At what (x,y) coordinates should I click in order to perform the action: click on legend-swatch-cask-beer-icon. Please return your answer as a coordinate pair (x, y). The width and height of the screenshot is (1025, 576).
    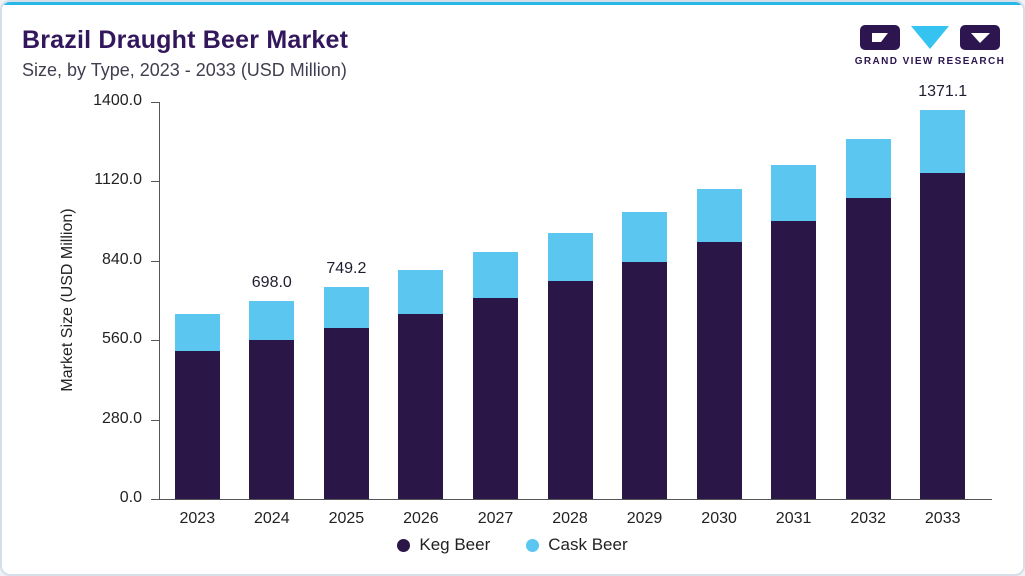
    Looking at the image, I should click on (533, 545).